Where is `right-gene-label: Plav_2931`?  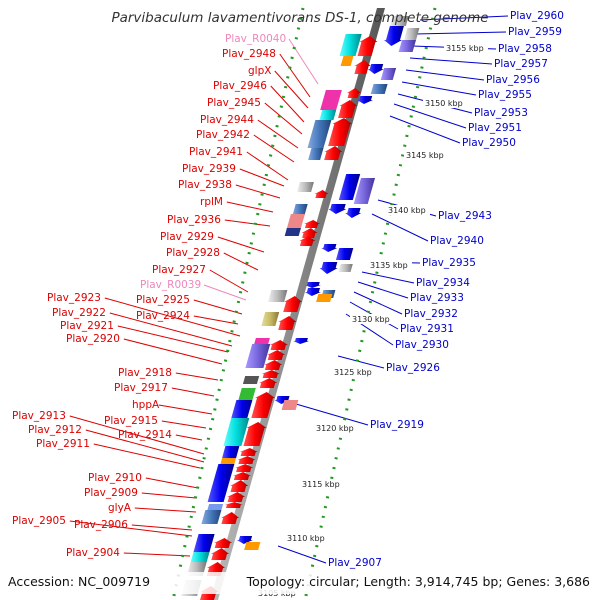 right-gene-label: Plav_2931 is located at coordinates (427, 329).